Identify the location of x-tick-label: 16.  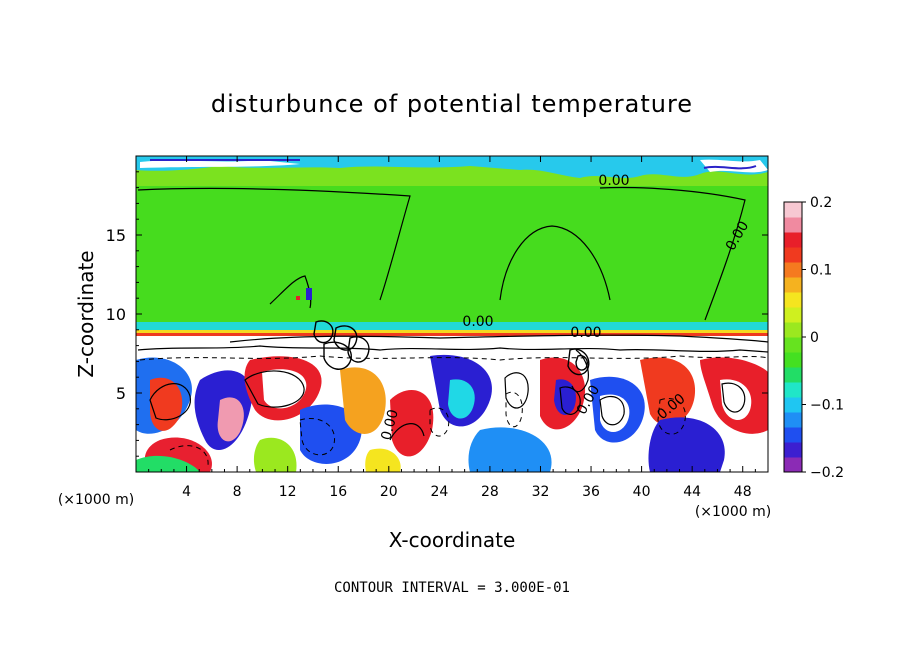
(338, 492).